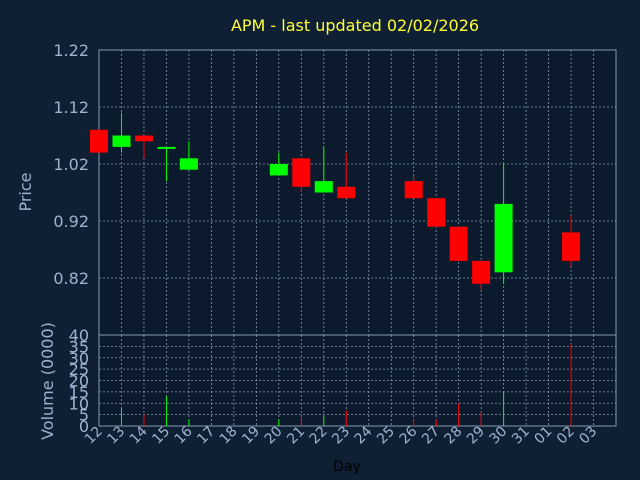 This screenshot has width=640, height=480. Describe the element at coordinates (79, 392) in the screenshot. I see `volume-tick-label: 15` at that location.